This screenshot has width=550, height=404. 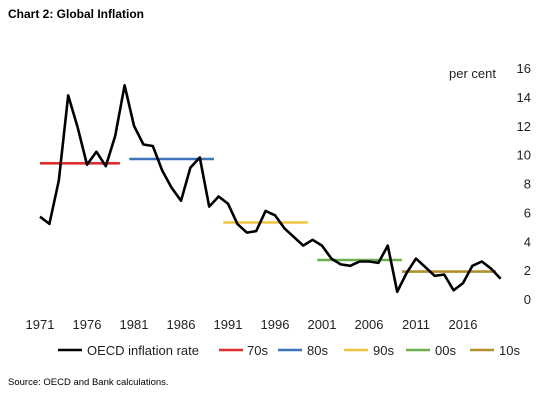 What do you see at coordinates (527, 241) in the screenshot?
I see `y-tick-label: 4` at bounding box center [527, 241].